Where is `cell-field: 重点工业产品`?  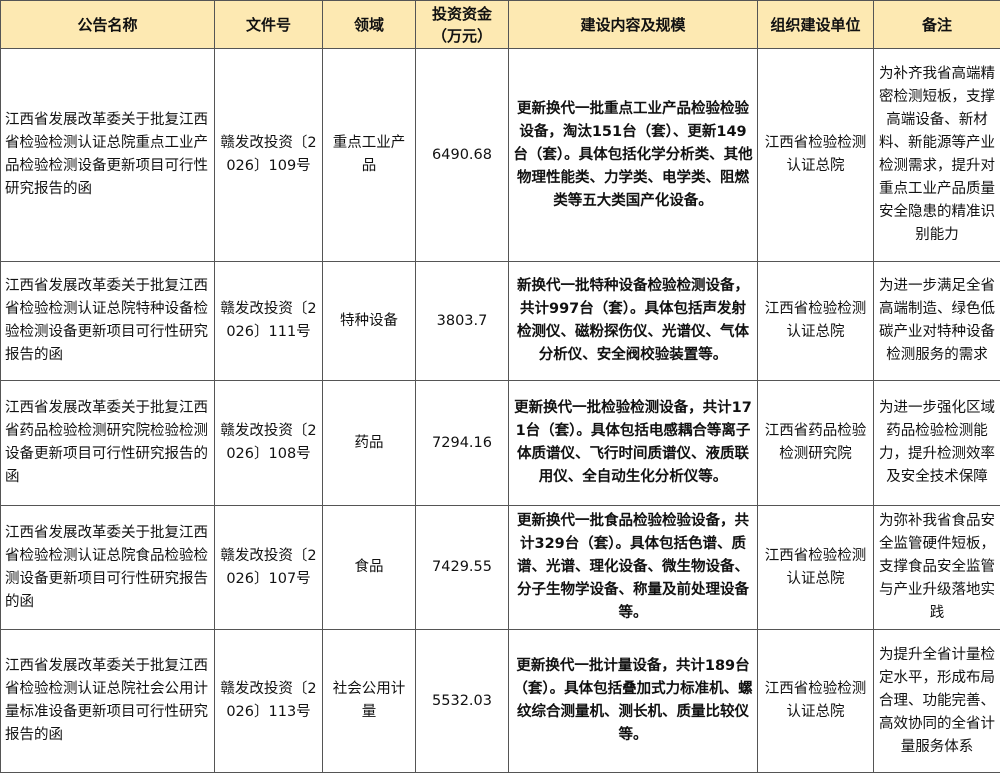
cell-field: 重点工业产品 is located at coordinates (369, 155).